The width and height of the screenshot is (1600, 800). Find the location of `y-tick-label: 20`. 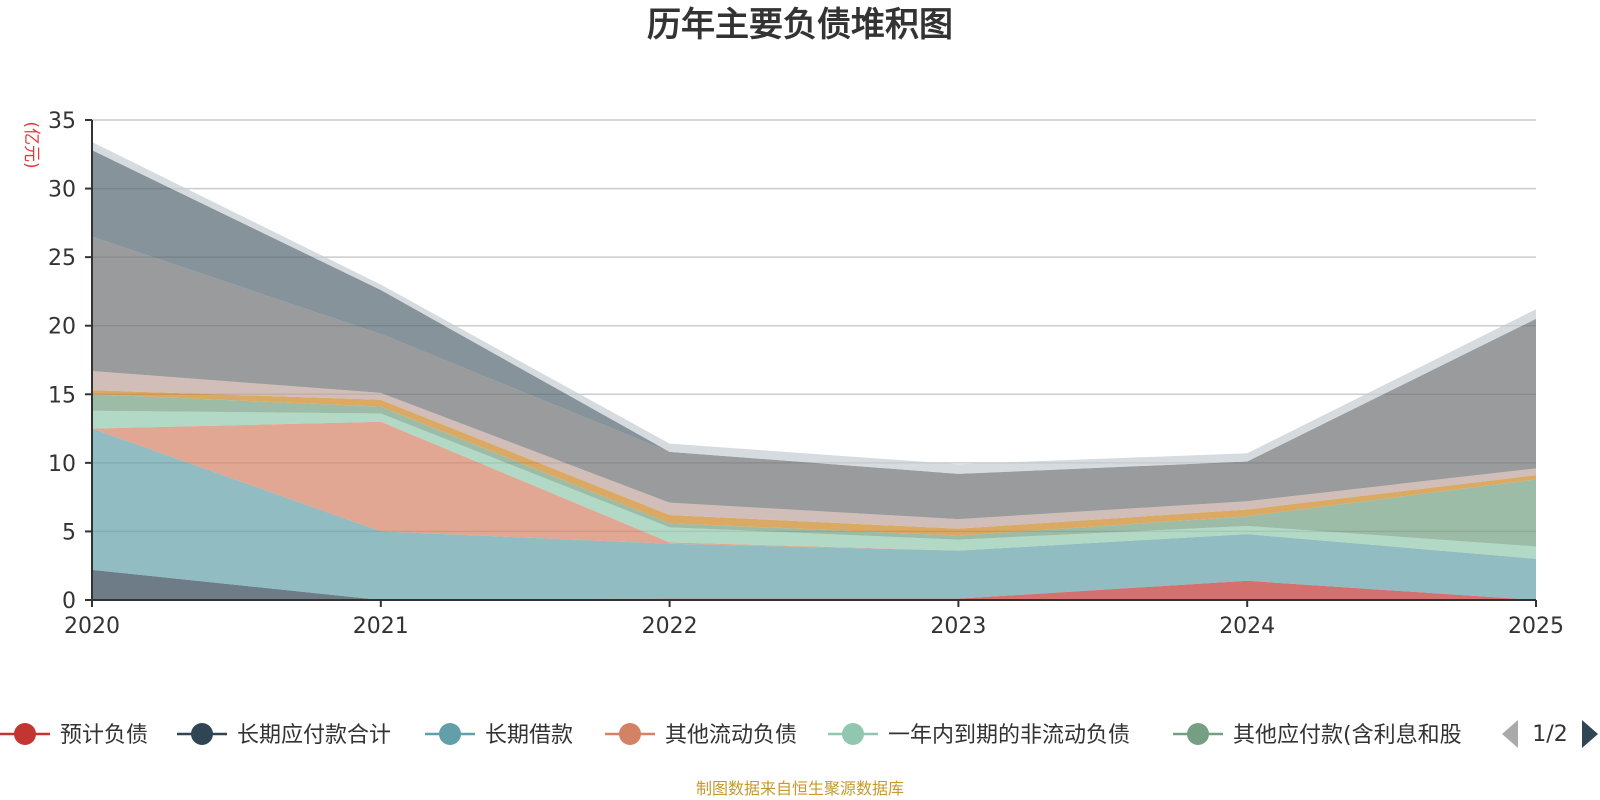

y-tick-label: 20 is located at coordinates (62, 327).